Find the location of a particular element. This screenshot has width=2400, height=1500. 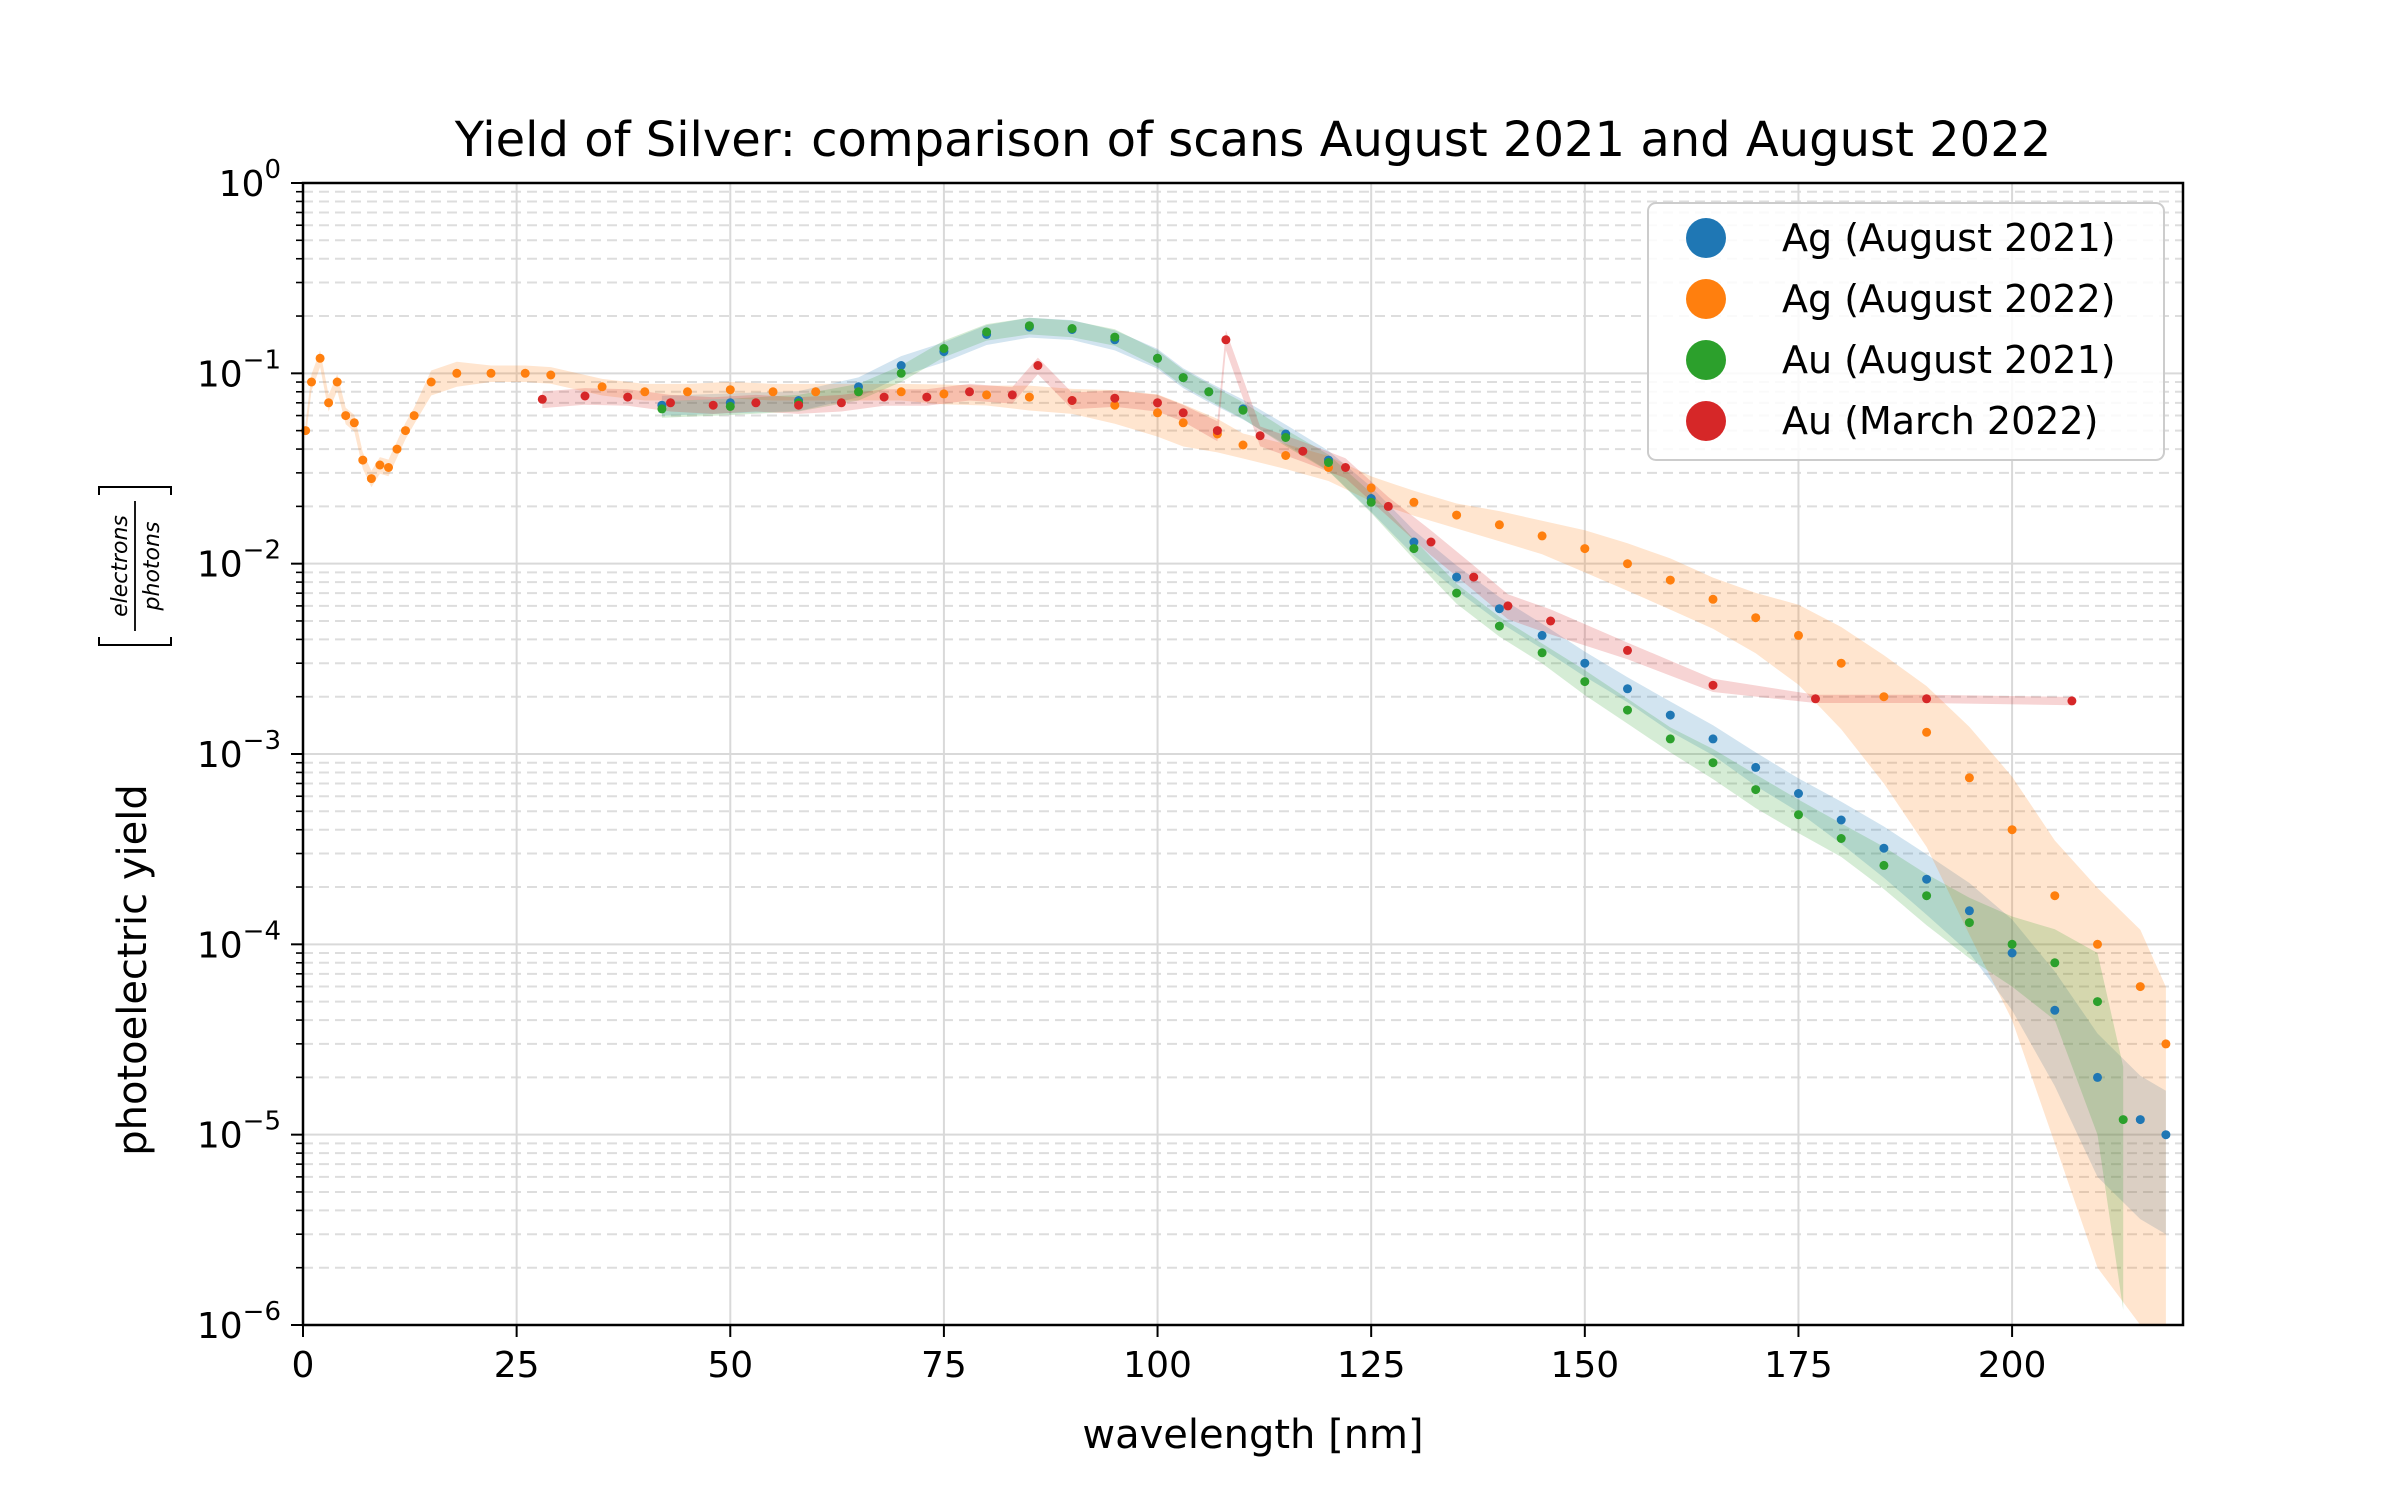

y-axis-label-group: photoelectric yield electrons photons is located at coordinates (135, 821).